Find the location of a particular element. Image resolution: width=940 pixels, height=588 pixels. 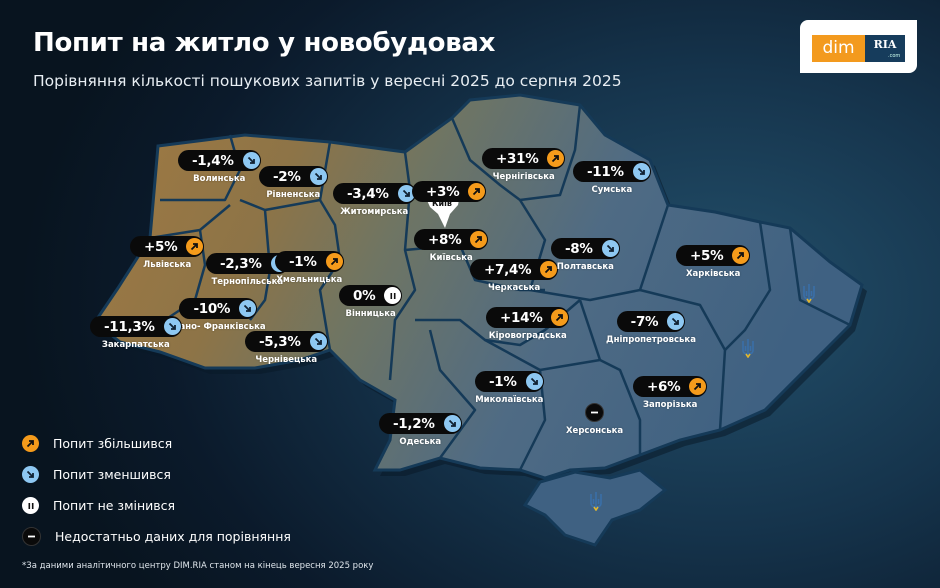

region-7: +5% Львівська is located at coordinates (167, 253).